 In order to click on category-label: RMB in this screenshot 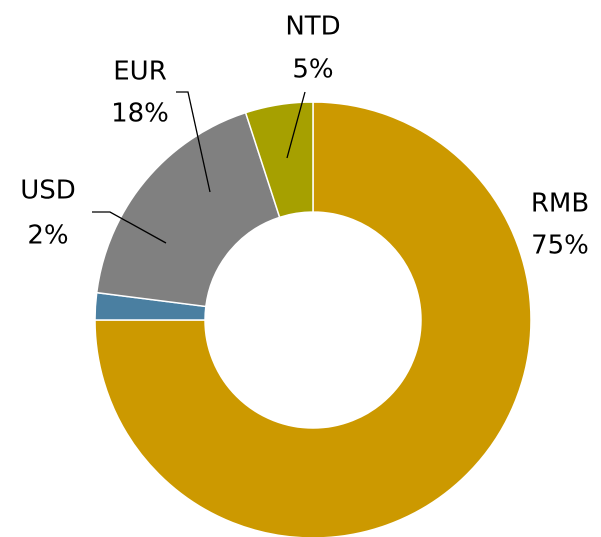, I will do `click(560, 204)`.